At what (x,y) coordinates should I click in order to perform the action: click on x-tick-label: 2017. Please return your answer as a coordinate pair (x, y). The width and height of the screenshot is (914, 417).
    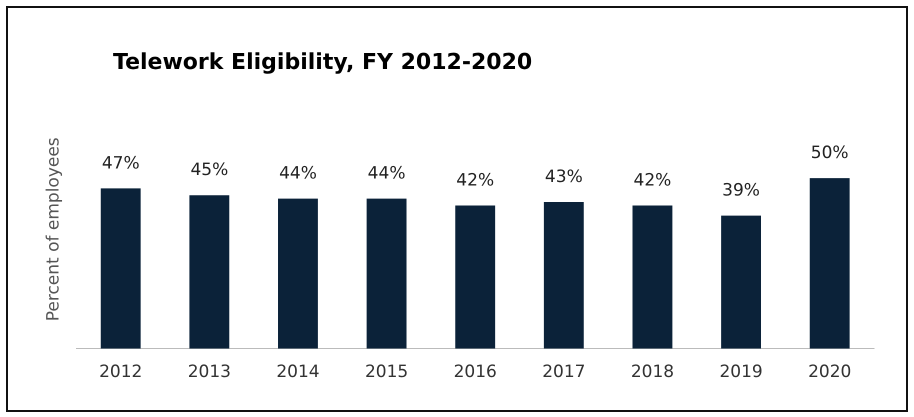
    Looking at the image, I should click on (564, 372).